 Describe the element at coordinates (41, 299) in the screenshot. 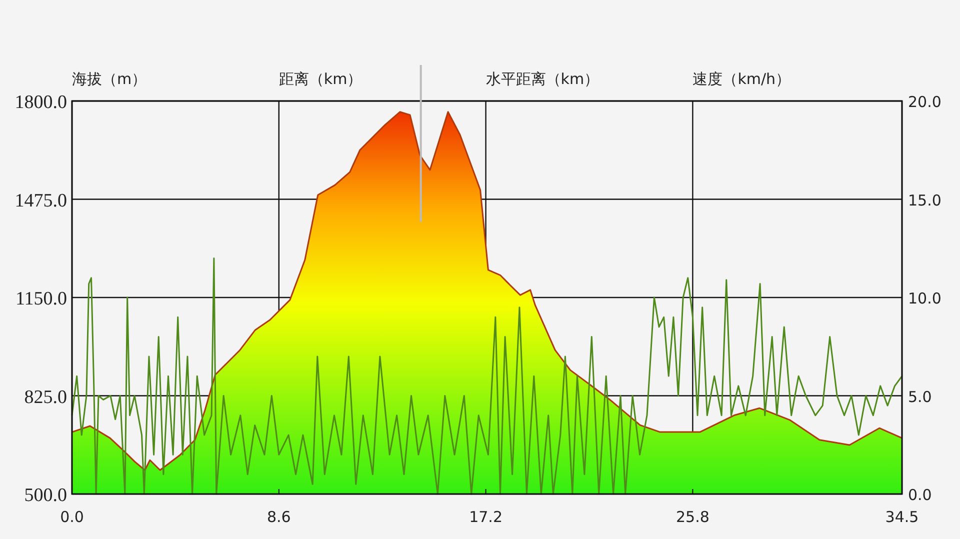

I see `y-tick-label: 1150.0` at that location.